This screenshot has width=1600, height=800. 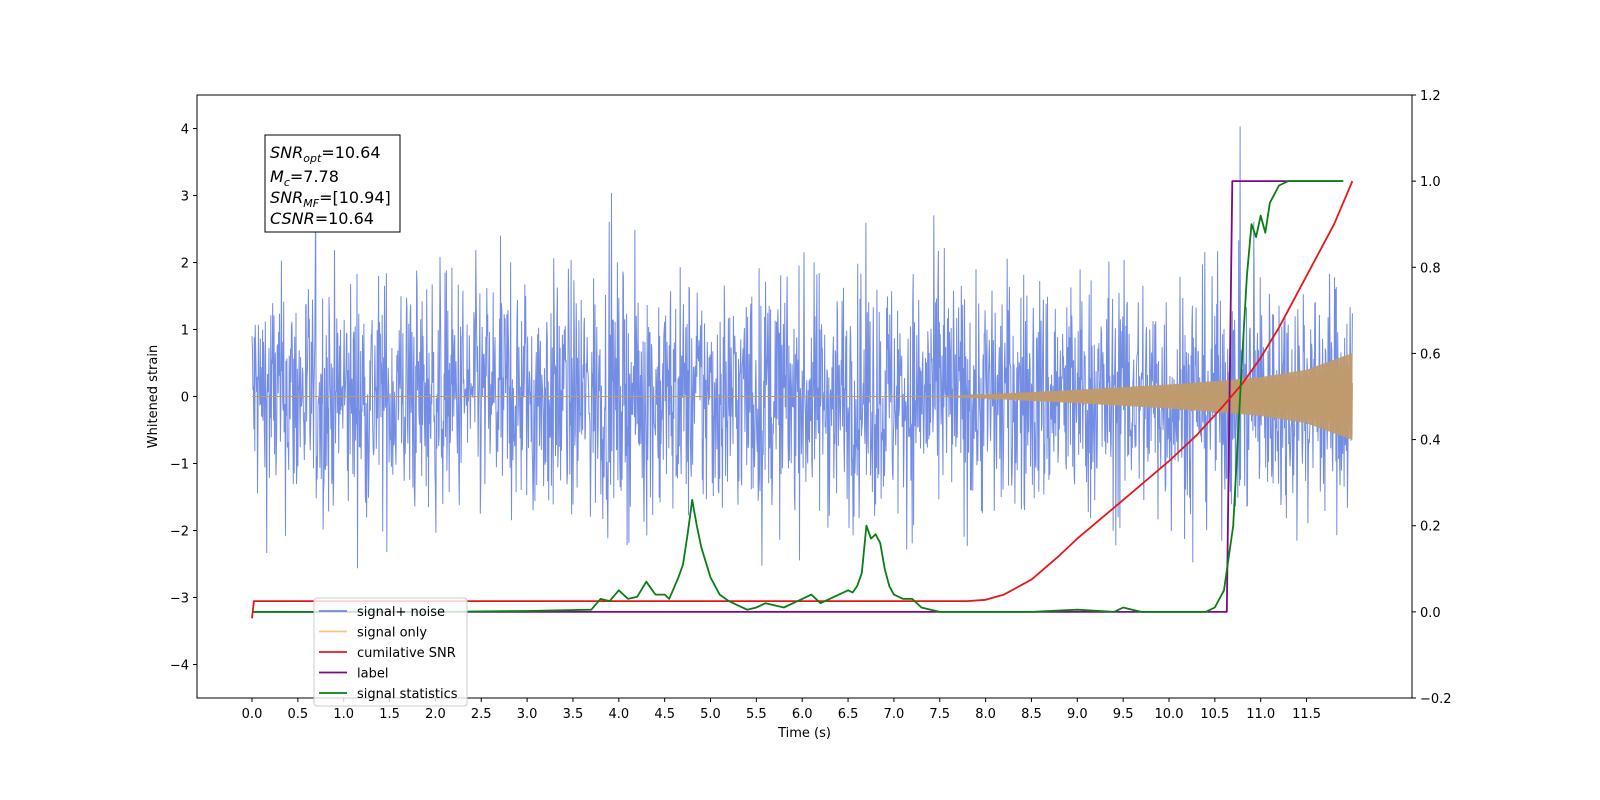 I want to click on x-tick-label: 11.0, so click(x=1260, y=714).